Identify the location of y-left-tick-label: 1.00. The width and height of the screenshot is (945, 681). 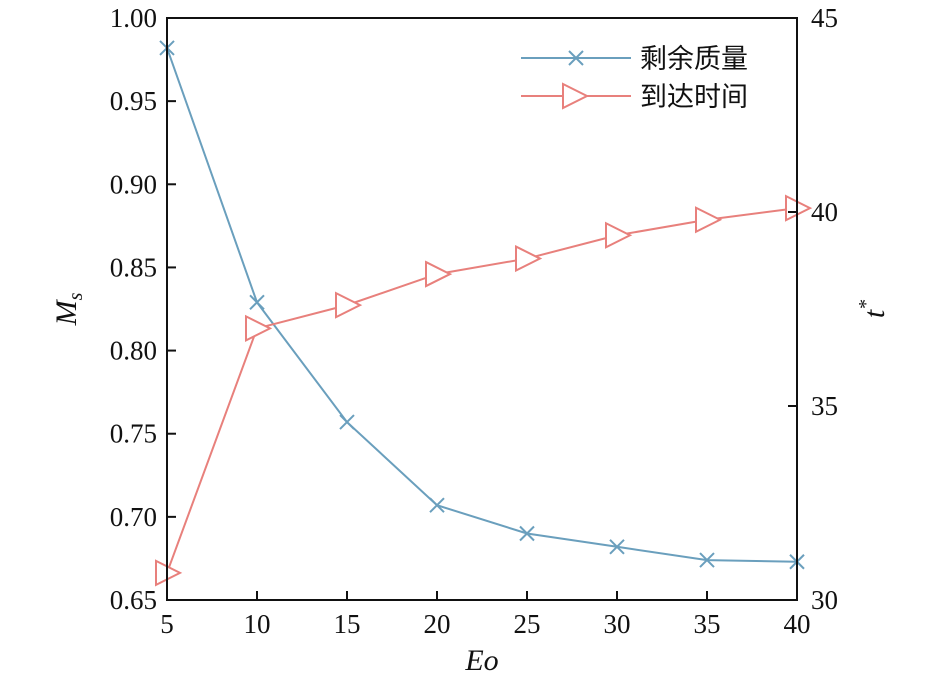
(133, 18).